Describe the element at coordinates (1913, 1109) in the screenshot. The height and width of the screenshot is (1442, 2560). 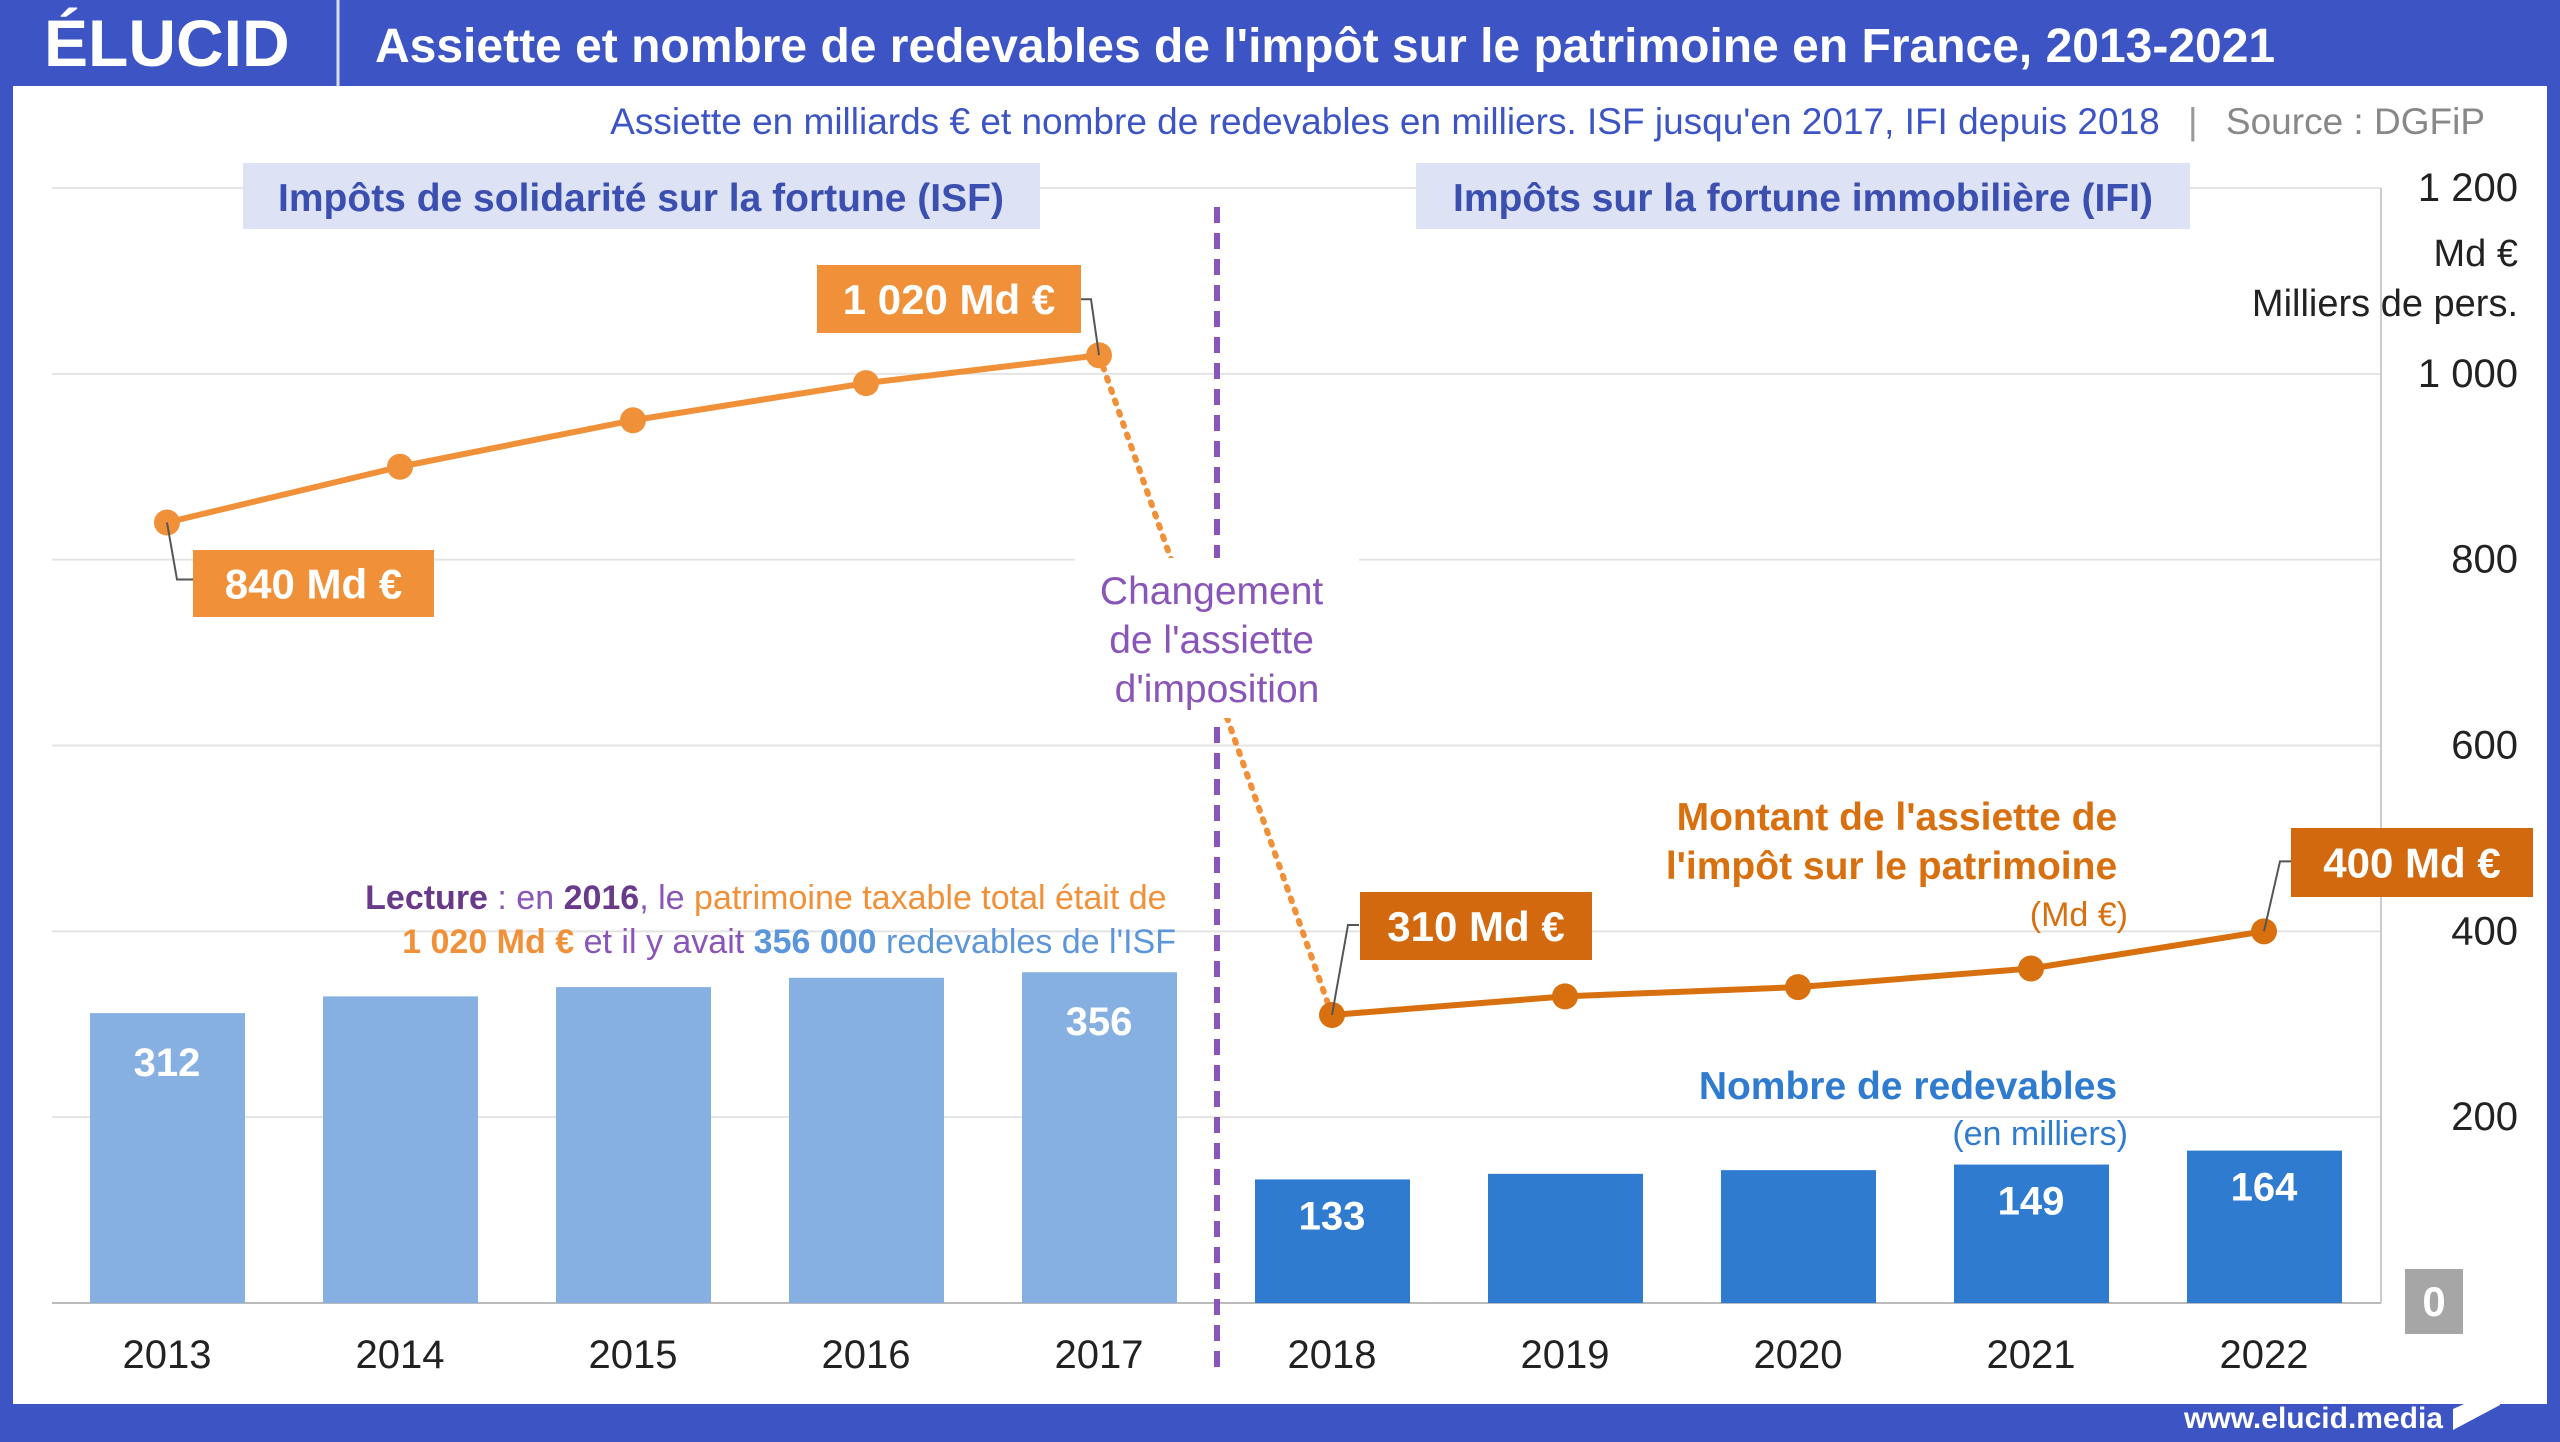
I see `bar-series-legend: Nombre de redevables (en milliers)` at that location.